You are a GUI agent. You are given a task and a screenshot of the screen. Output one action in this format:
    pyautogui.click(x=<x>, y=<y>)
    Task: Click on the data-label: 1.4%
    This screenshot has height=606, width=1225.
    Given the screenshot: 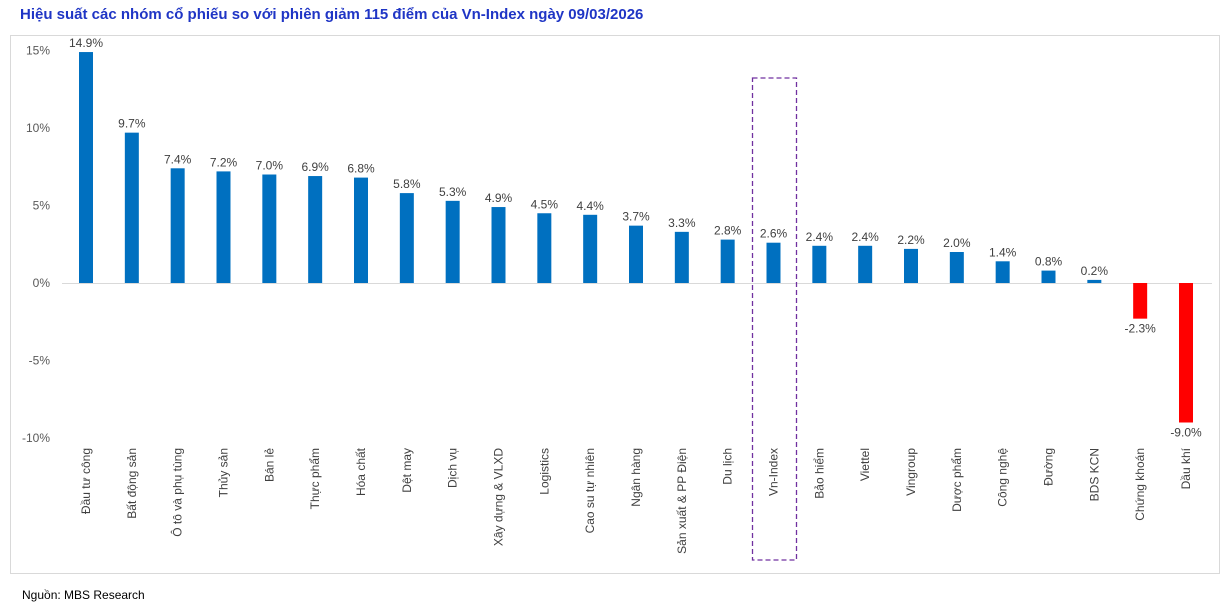 What is the action you would take?
    pyautogui.click(x=1003, y=252)
    